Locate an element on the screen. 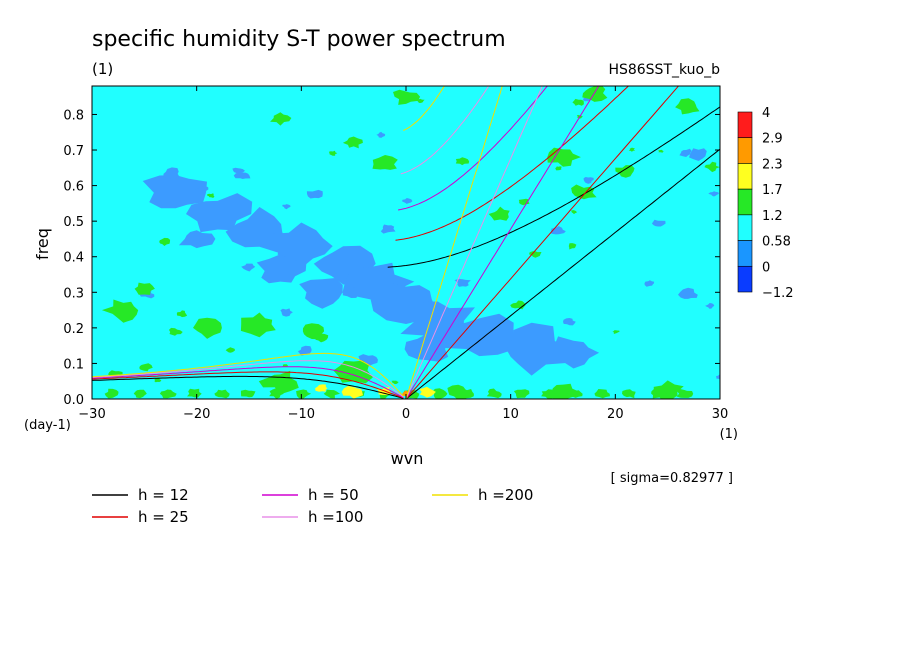 Image resolution: width=904 pixels, height=658 pixels. legend-entry: h = 25 is located at coordinates (163, 517).